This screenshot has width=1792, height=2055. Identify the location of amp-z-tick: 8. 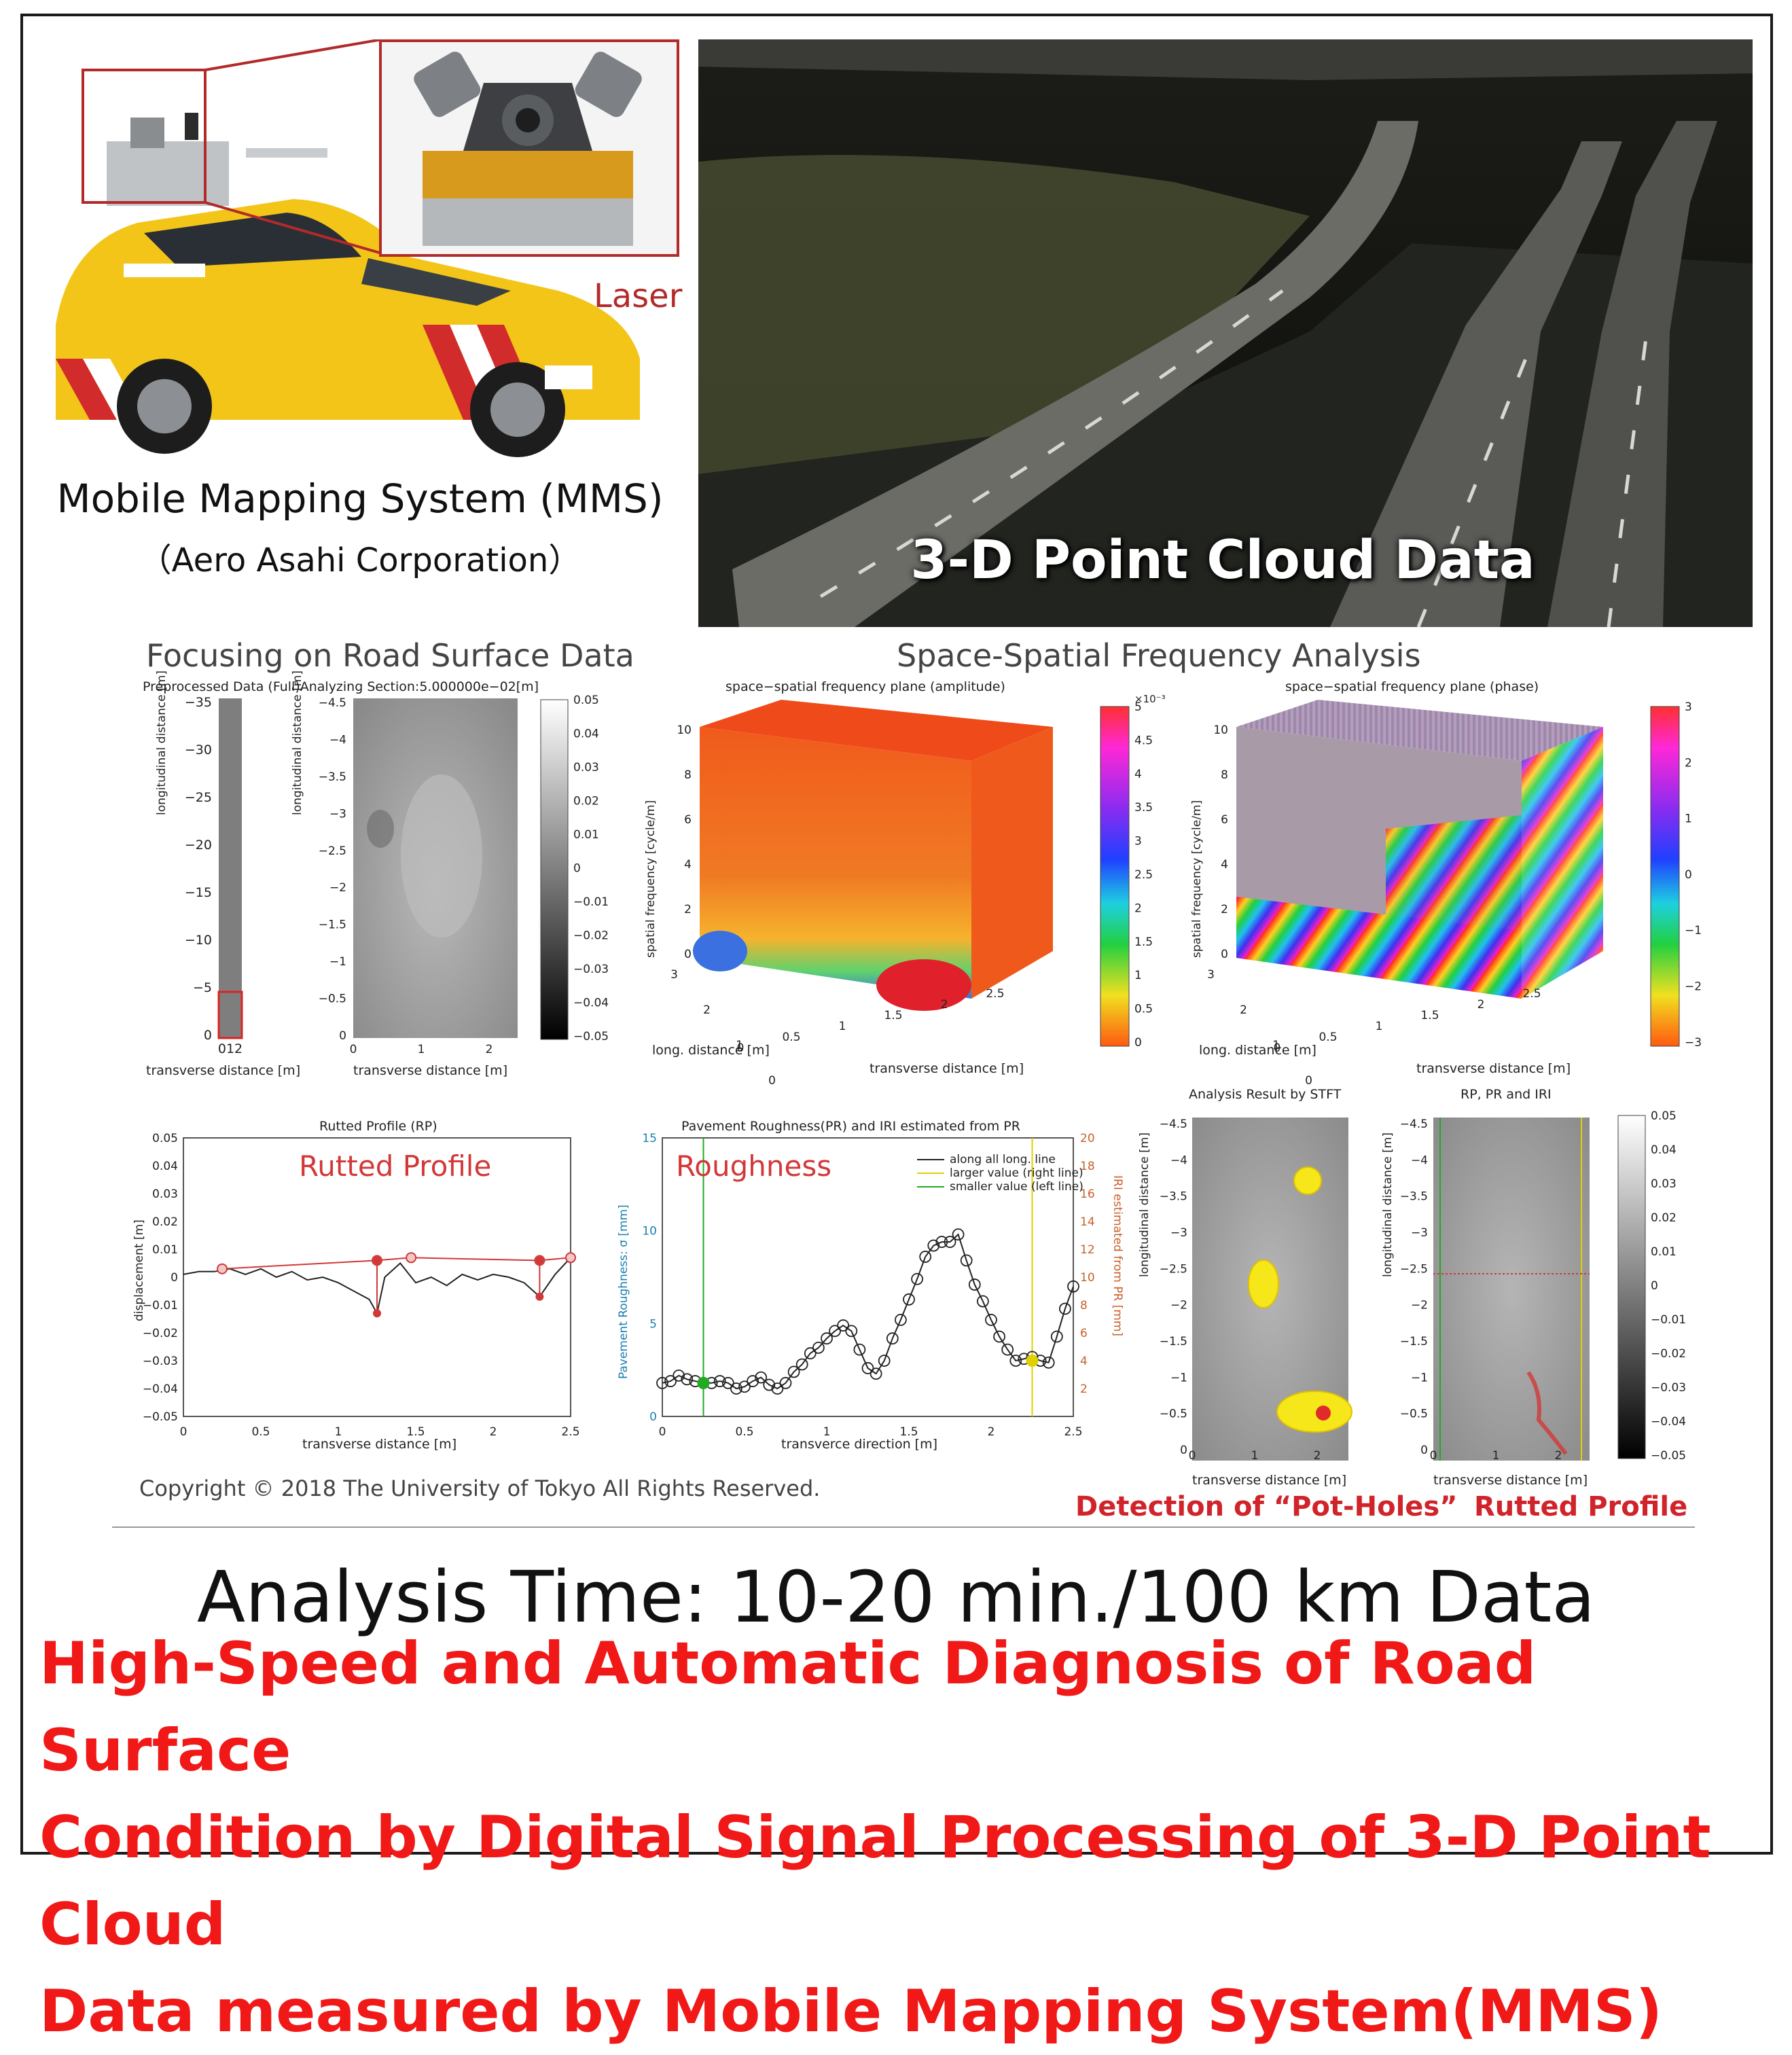
(688, 775).